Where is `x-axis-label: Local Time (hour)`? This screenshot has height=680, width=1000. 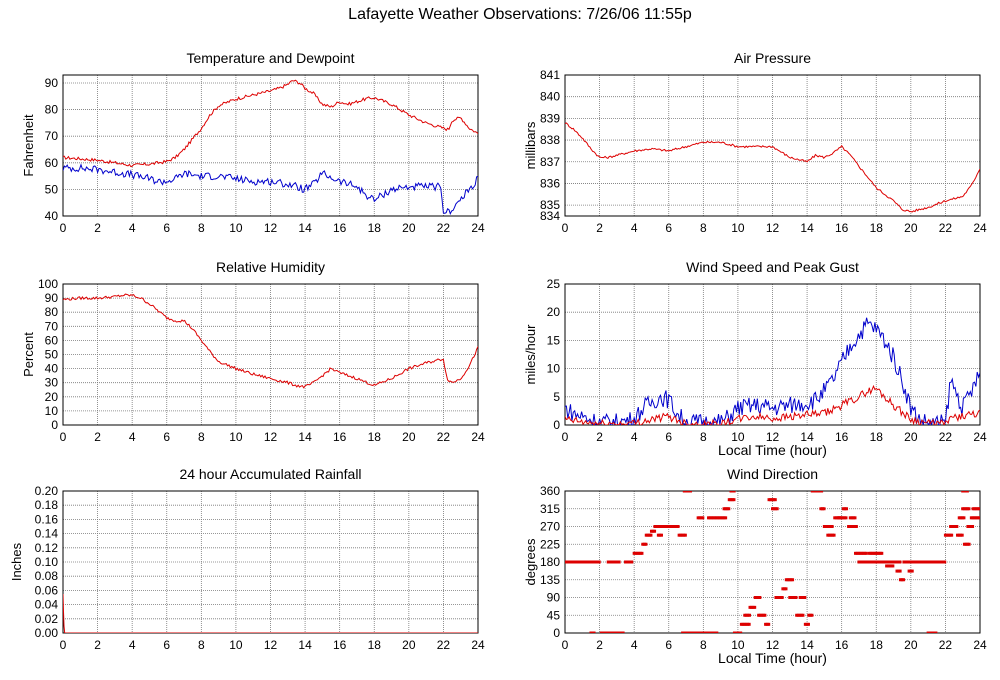
x-axis-label: Local Time (hour) is located at coordinates (772, 658).